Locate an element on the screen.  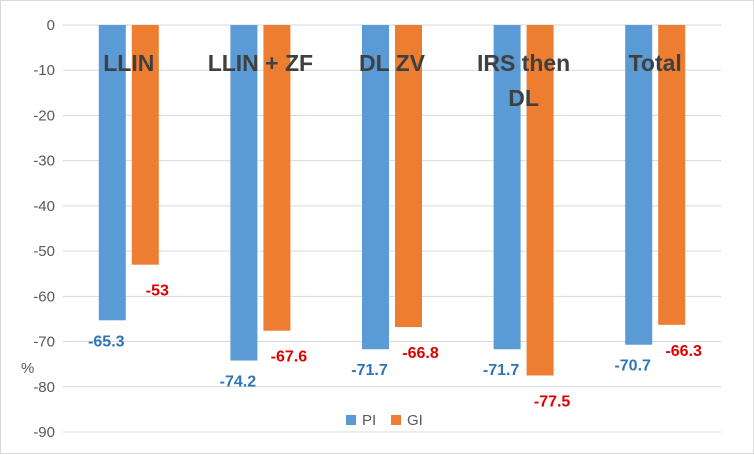
data-label-gi: -66.8 is located at coordinates (420, 353).